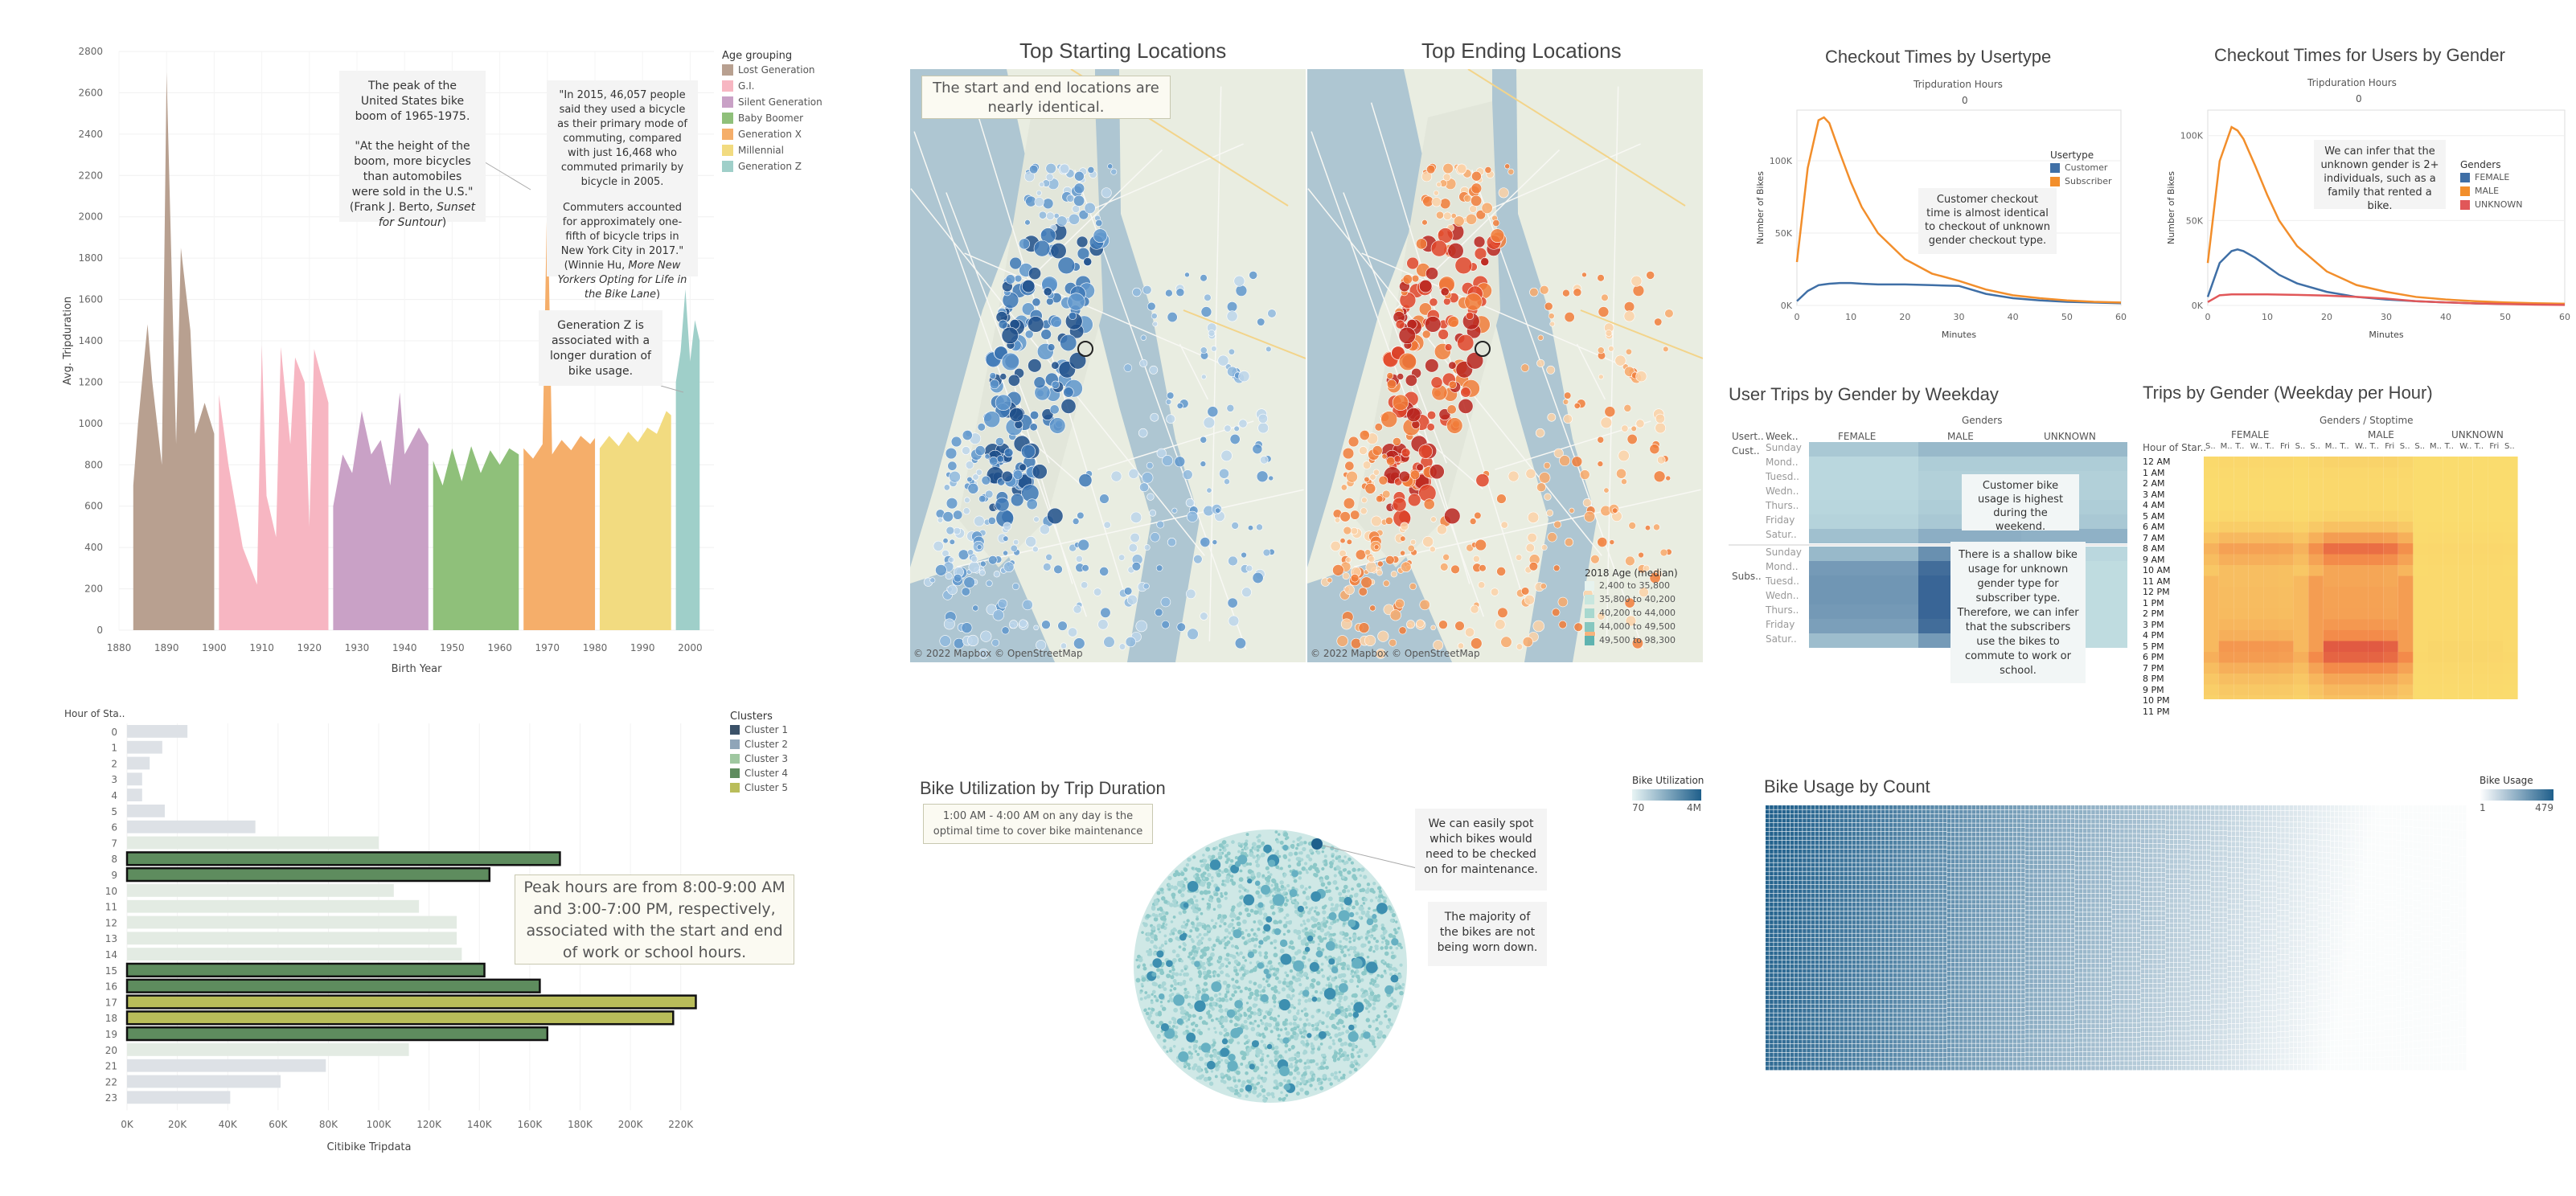 This screenshot has height=1196, width=2576. What do you see at coordinates (2504, 191) in the screenshot?
I see `legend-item: MALE` at bounding box center [2504, 191].